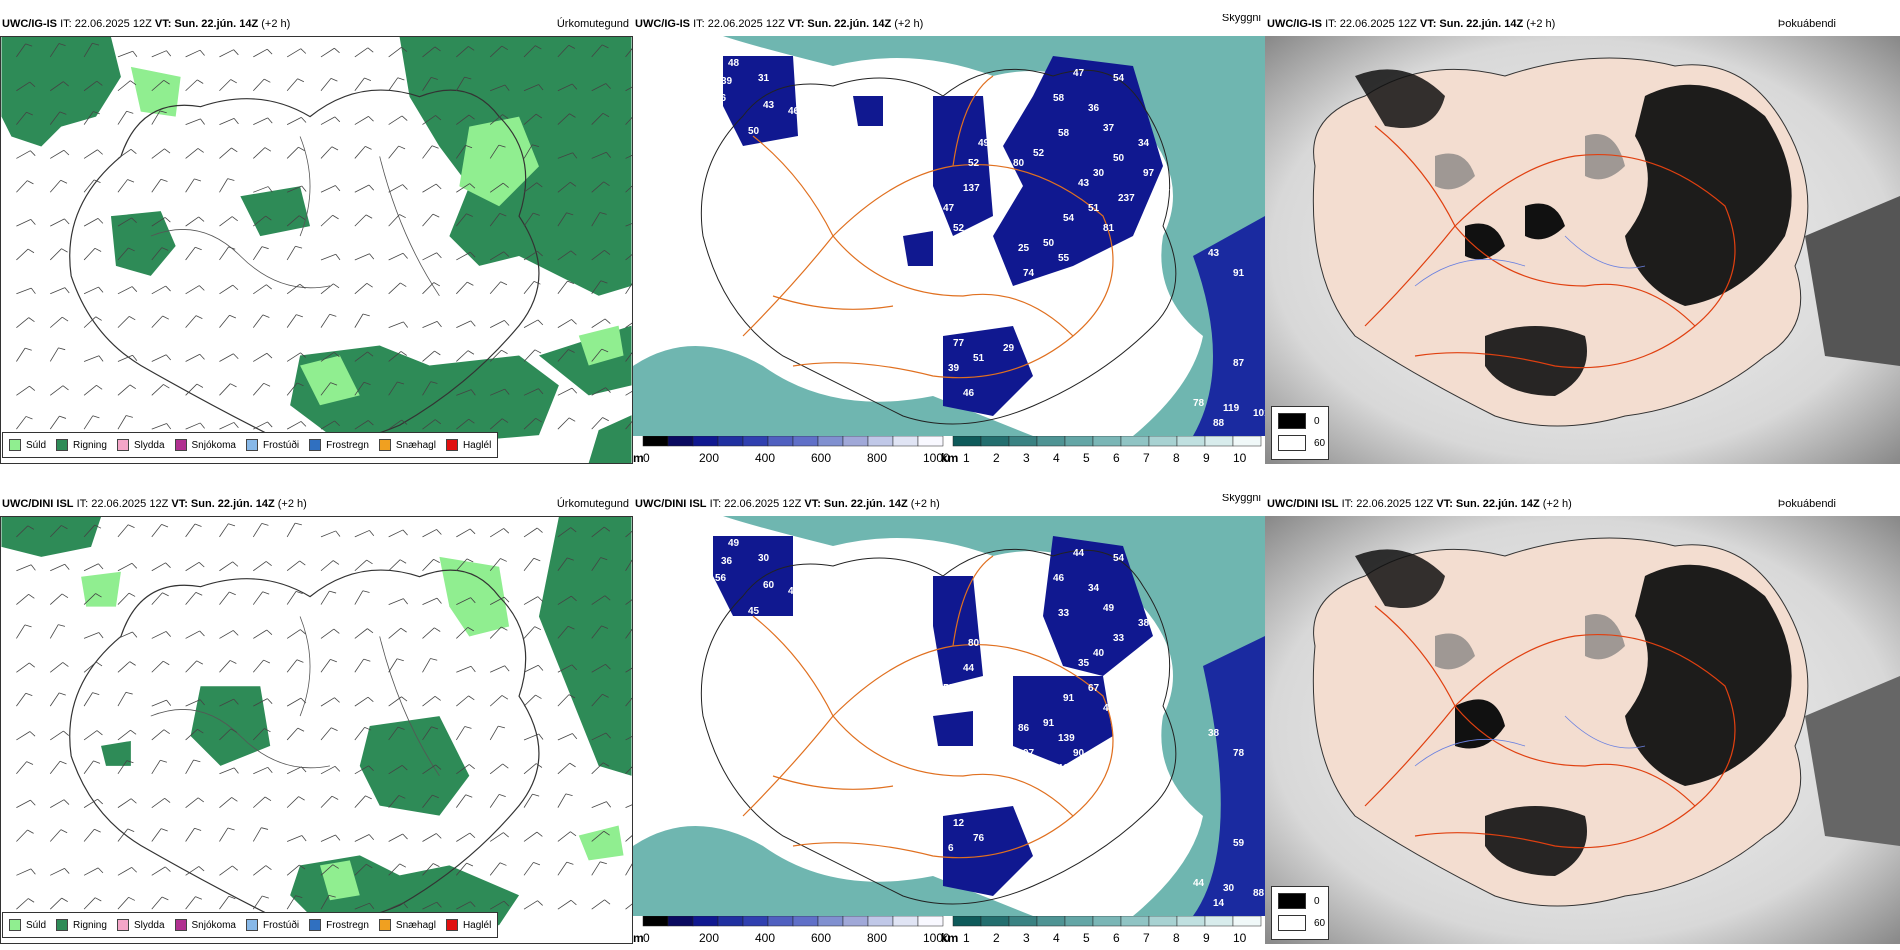 Image resolution: width=1900 pixels, height=950 pixels. Describe the element at coordinates (106, 24) in the screenshot. I see `init-time: IT: 22.06.2025 12Z` at that location.